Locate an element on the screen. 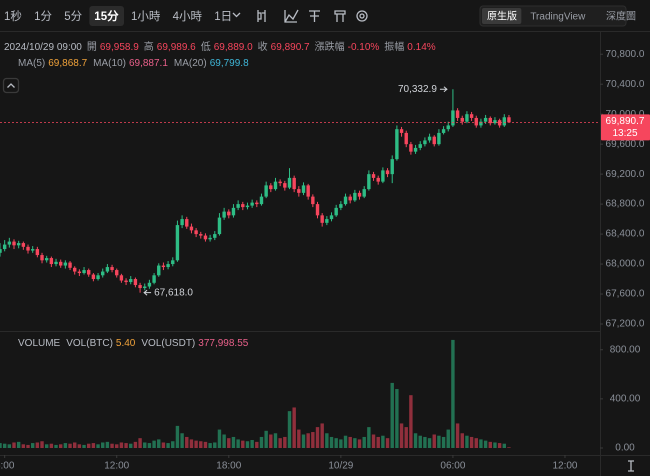  interval-button: 1分 is located at coordinates (43, 16).